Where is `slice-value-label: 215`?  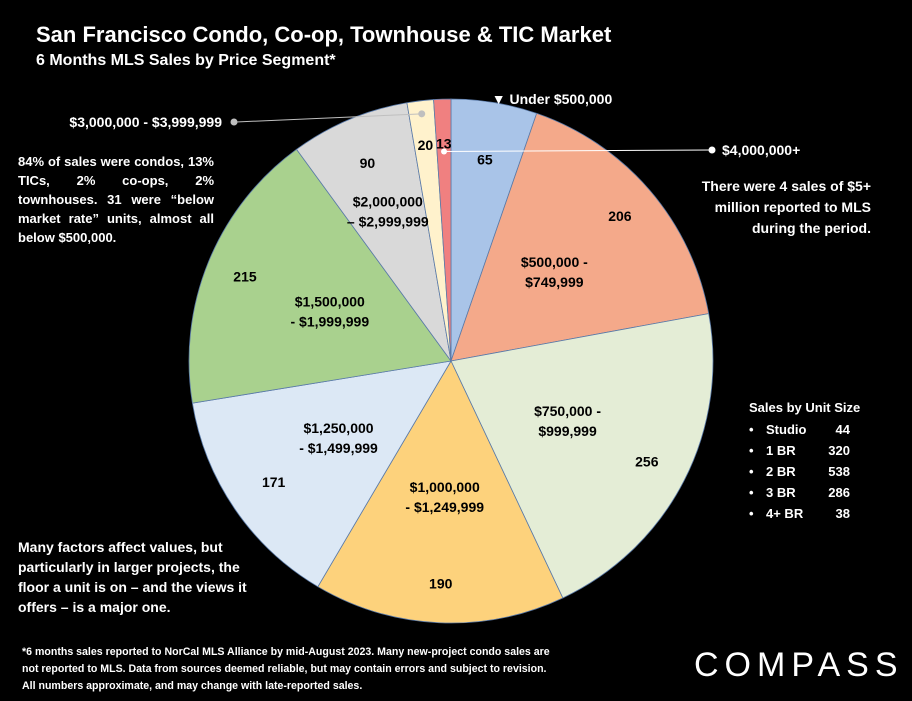 slice-value-label: 215 is located at coordinates (245, 276).